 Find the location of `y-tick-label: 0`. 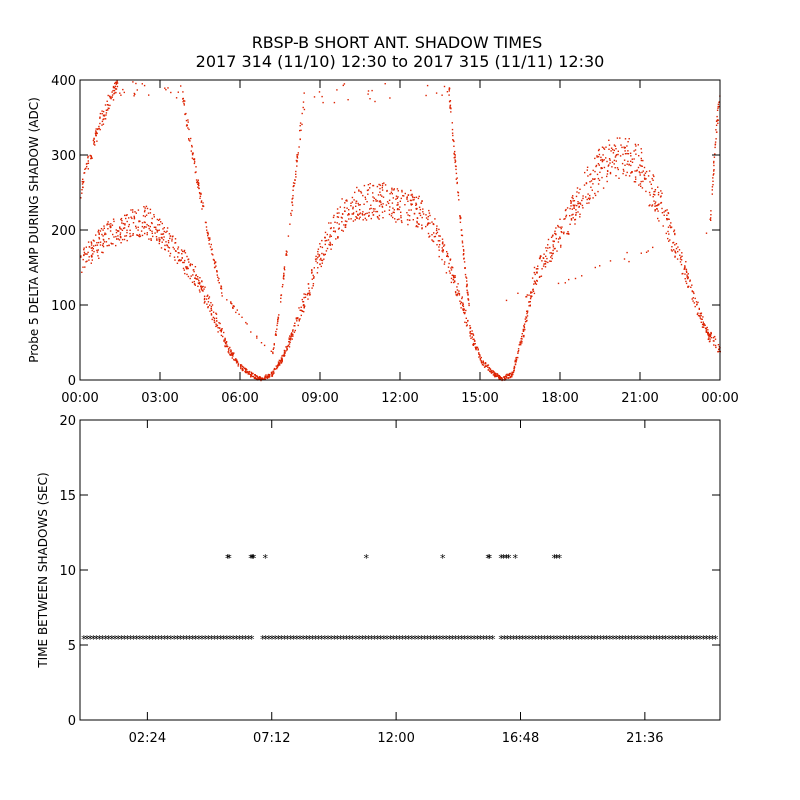

y-tick-label: 0 is located at coordinates (72, 381).